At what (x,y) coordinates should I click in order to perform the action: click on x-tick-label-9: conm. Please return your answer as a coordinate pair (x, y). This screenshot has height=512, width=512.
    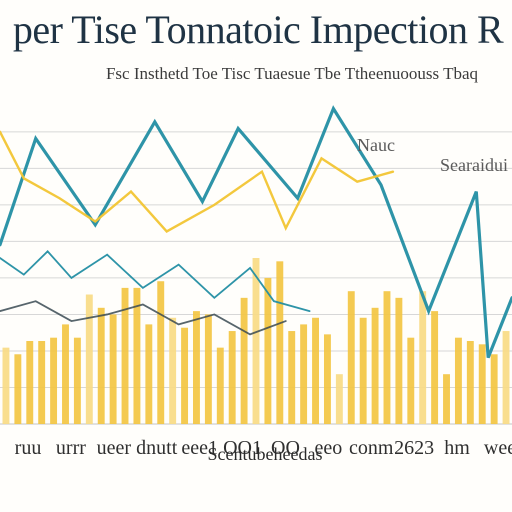
    Looking at the image, I should click on (371, 448).